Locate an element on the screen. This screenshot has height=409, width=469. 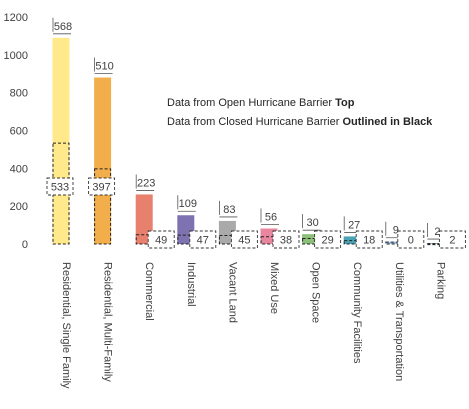
category-label: Community Facilities is located at coordinates (357, 313).